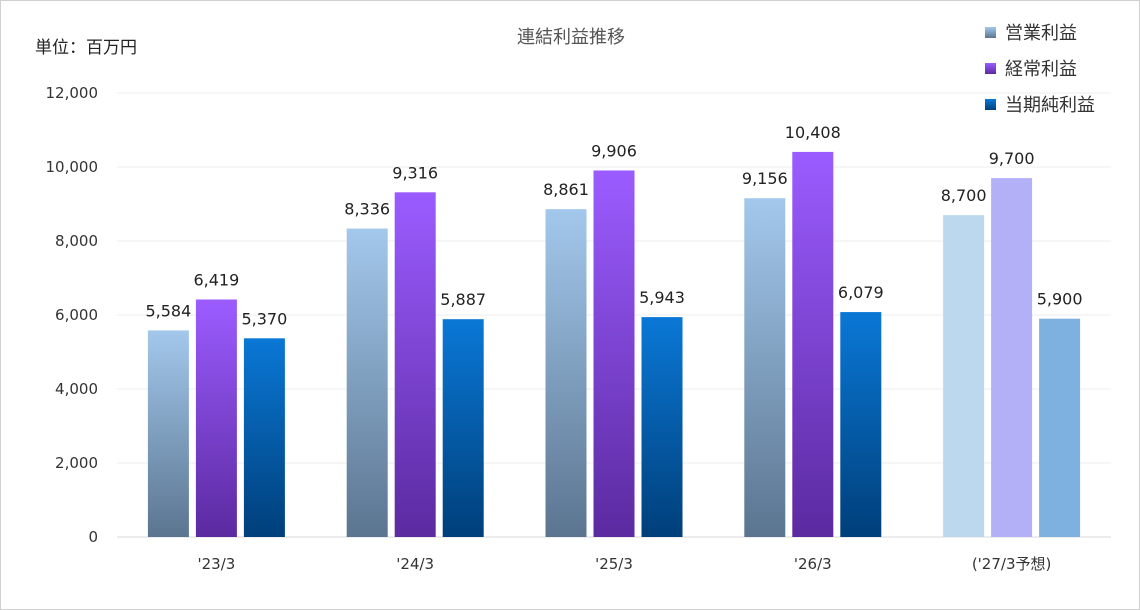 The image size is (1140, 610). I want to click on y-tick-label: 0, so click(93, 537).